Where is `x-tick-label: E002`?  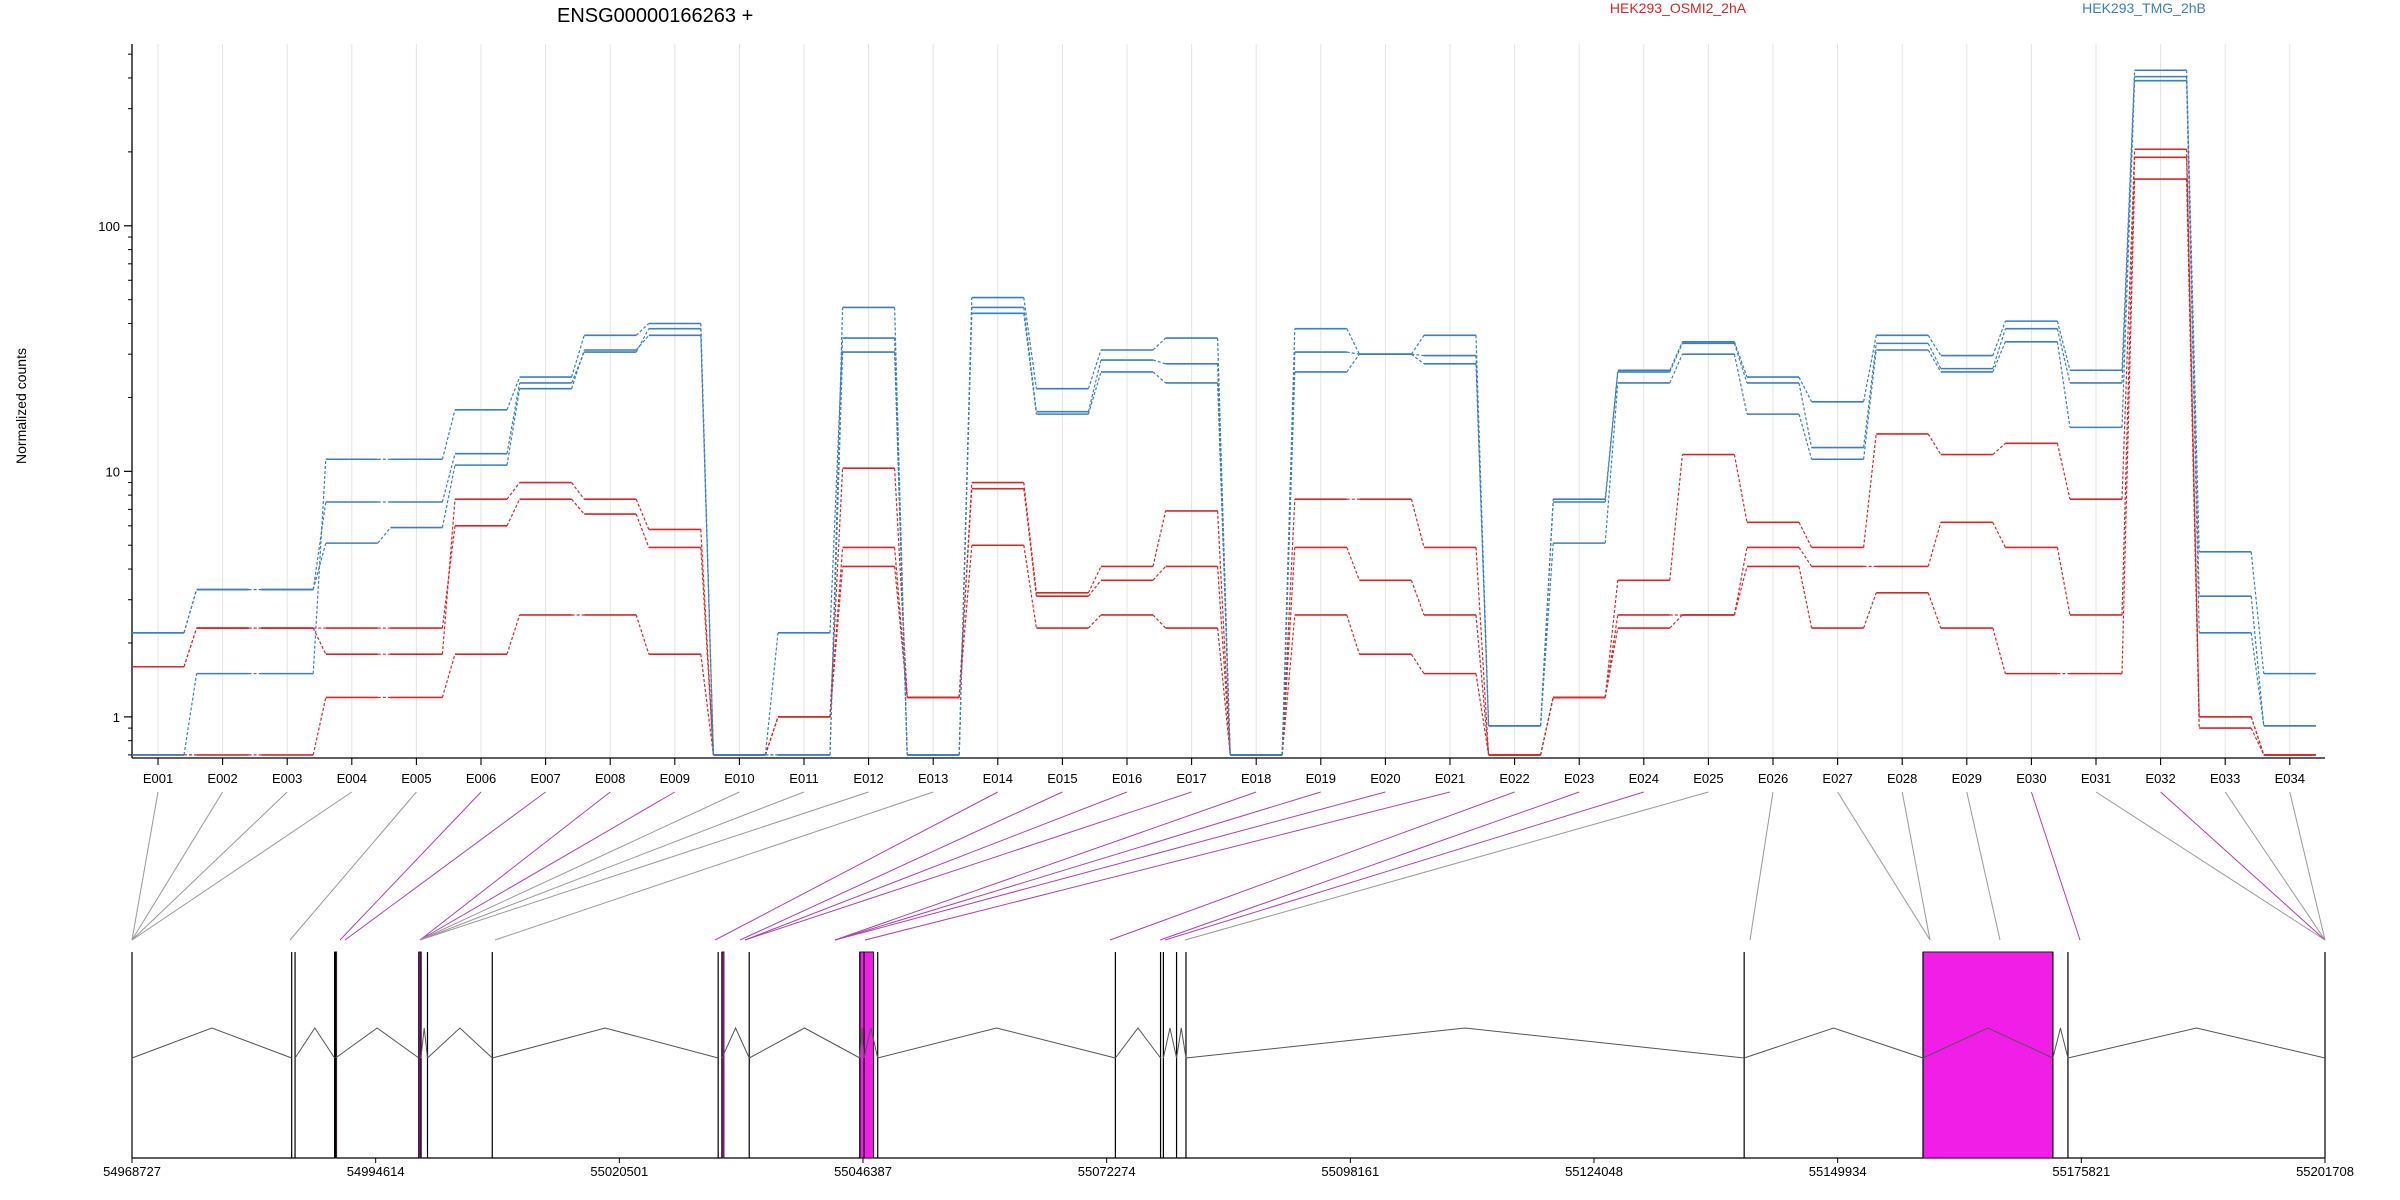 x-tick-label: E002 is located at coordinates (222, 778).